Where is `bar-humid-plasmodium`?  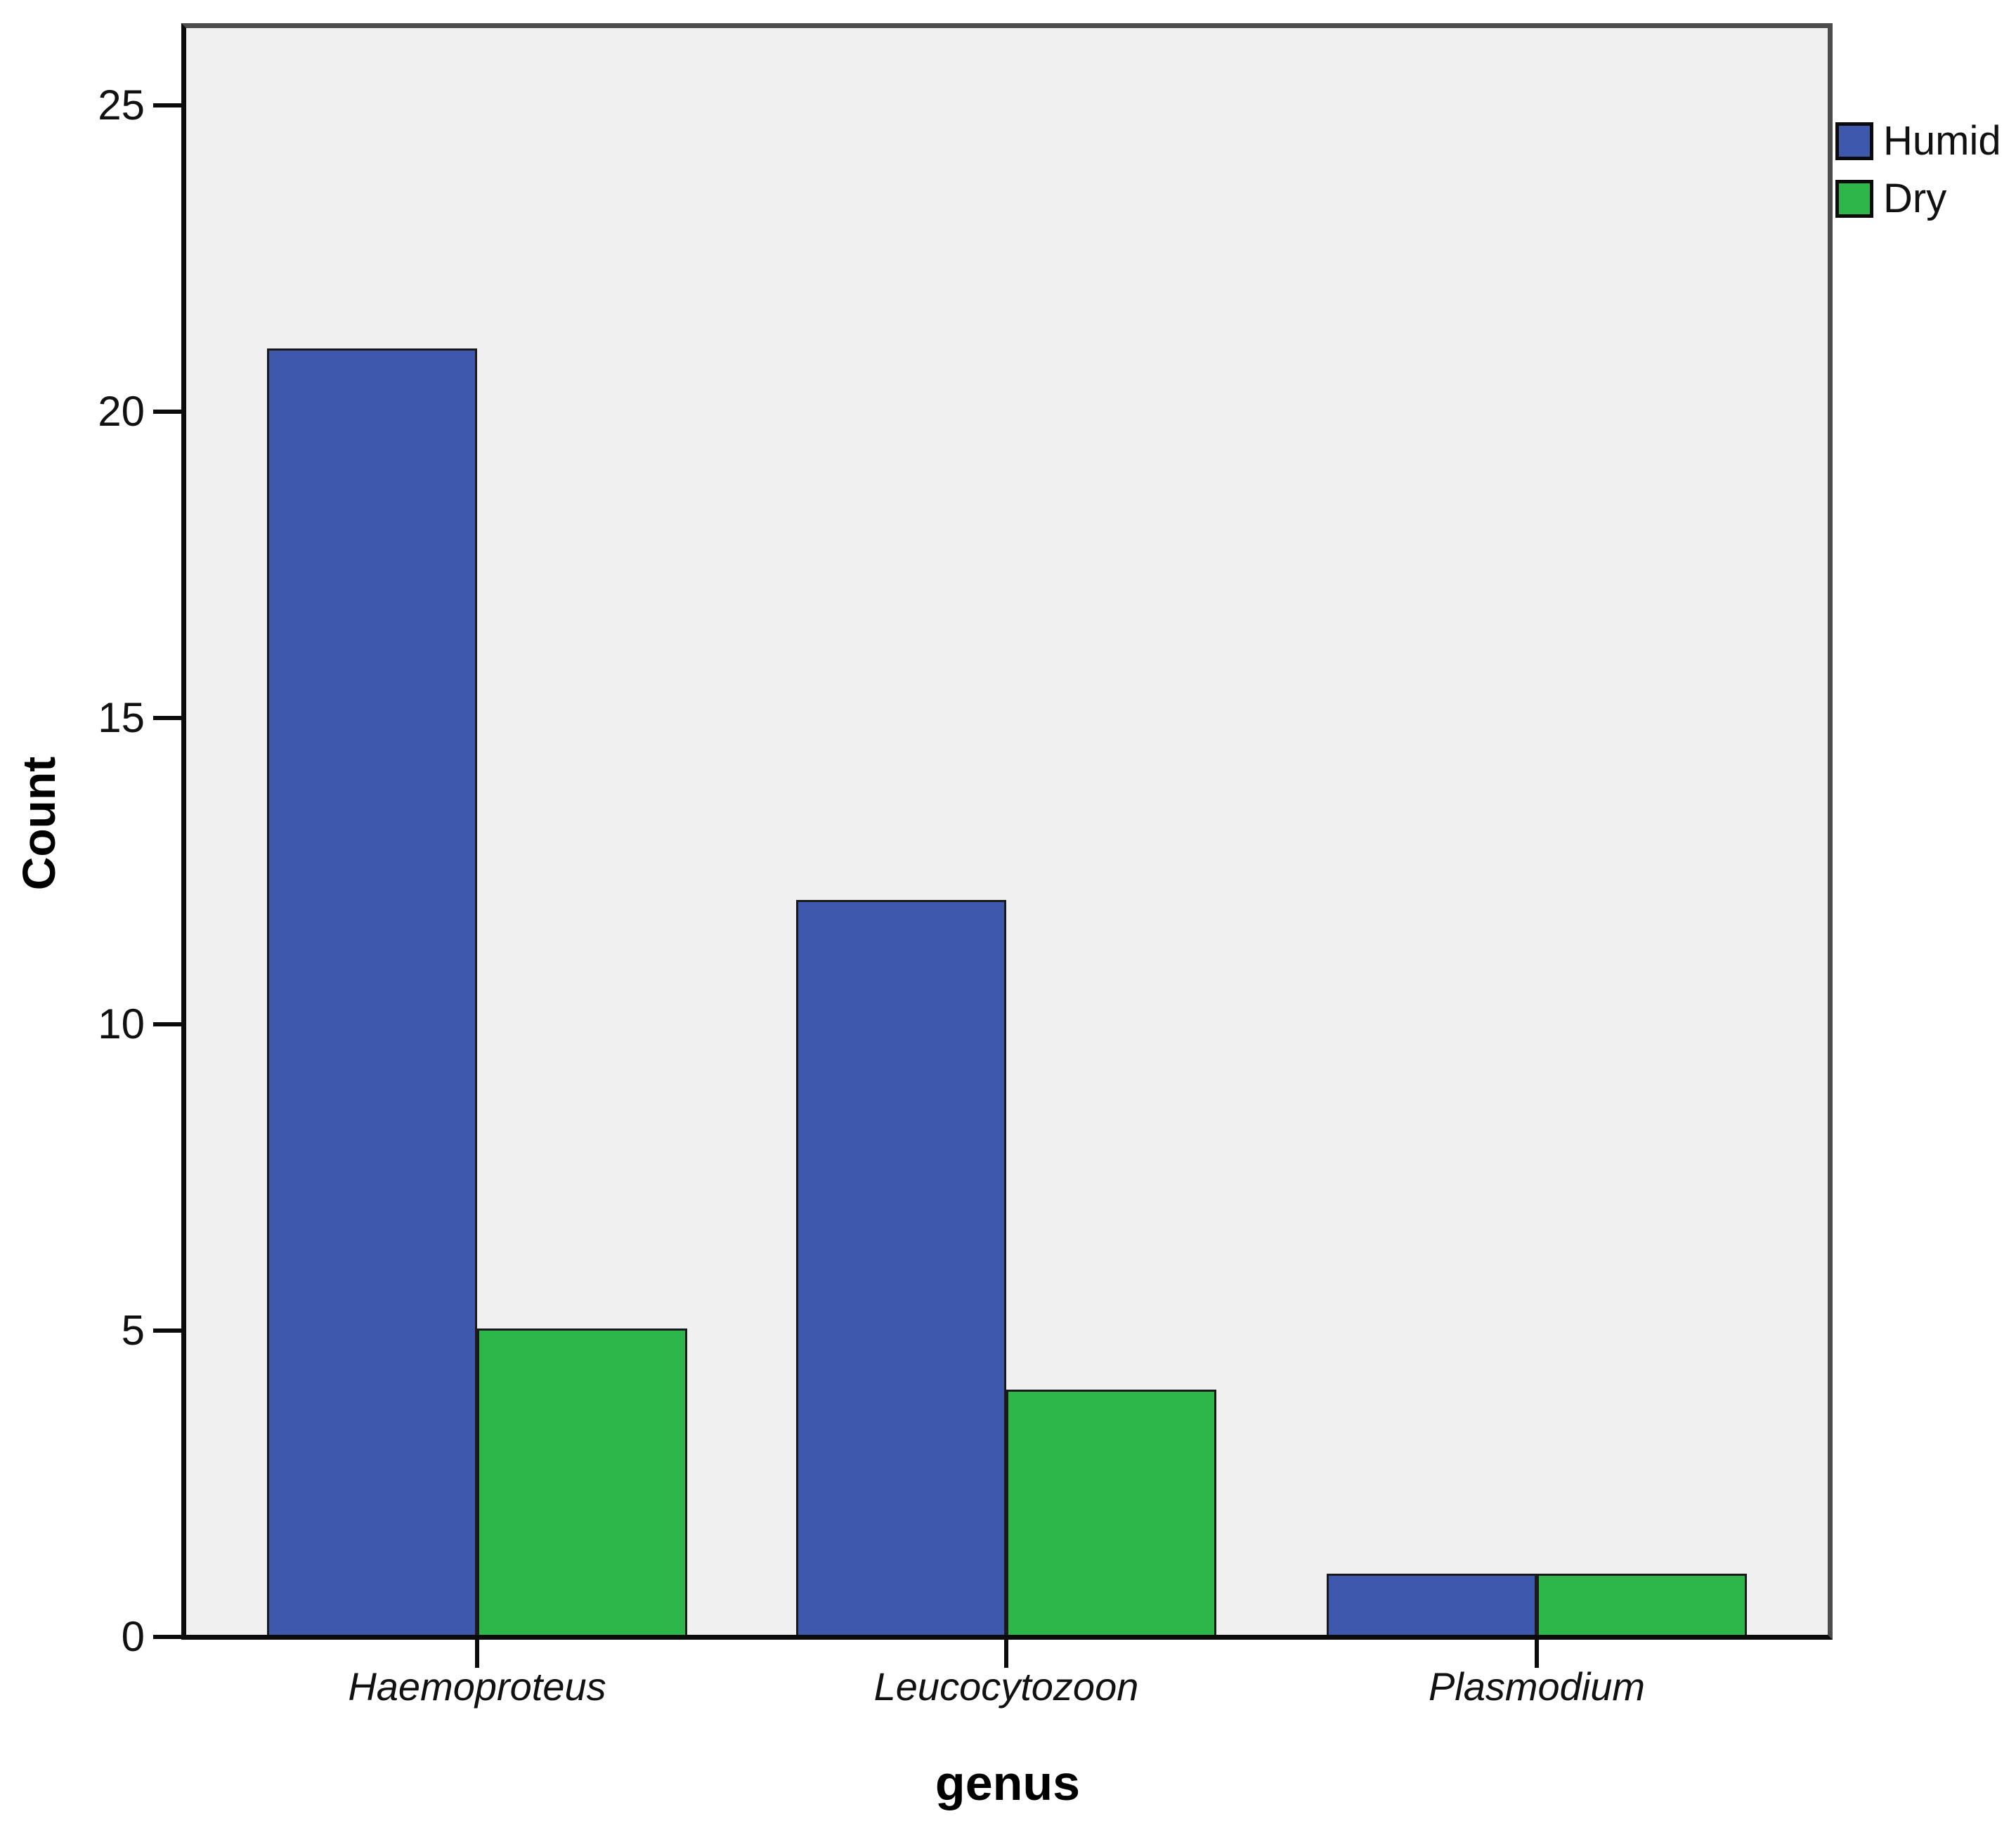 bar-humid-plasmodium is located at coordinates (1432, 1604).